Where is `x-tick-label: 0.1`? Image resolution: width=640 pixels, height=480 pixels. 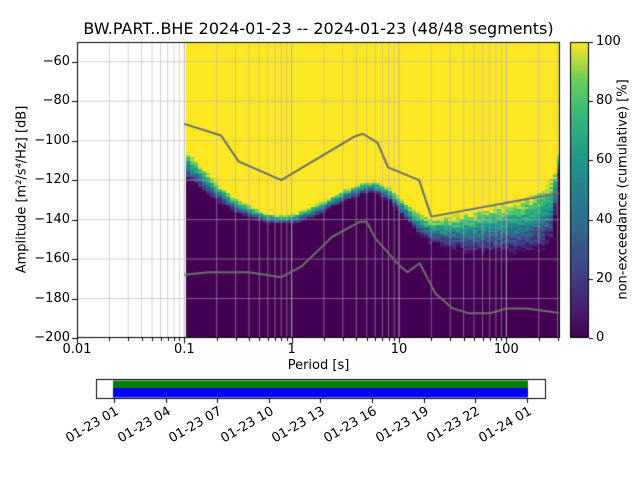 x-tick-label: 0.1 is located at coordinates (184, 349).